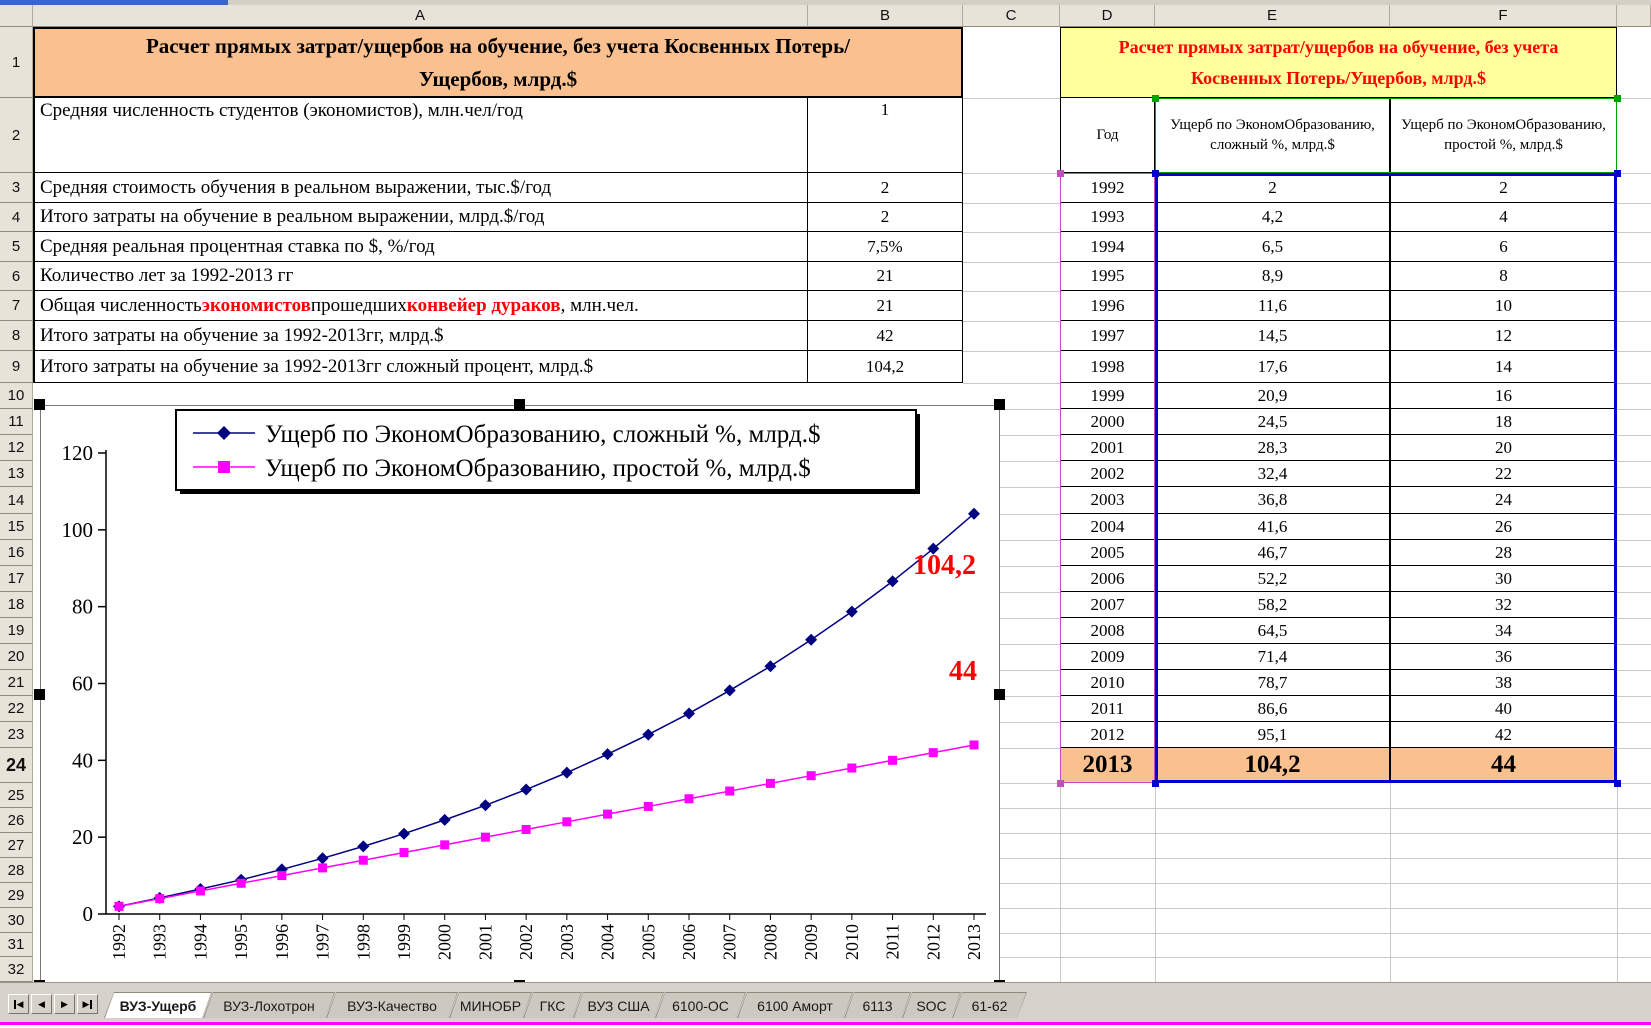  Describe the element at coordinates (1107, 657) in the screenshot. I see `year-cell: 2009` at that location.